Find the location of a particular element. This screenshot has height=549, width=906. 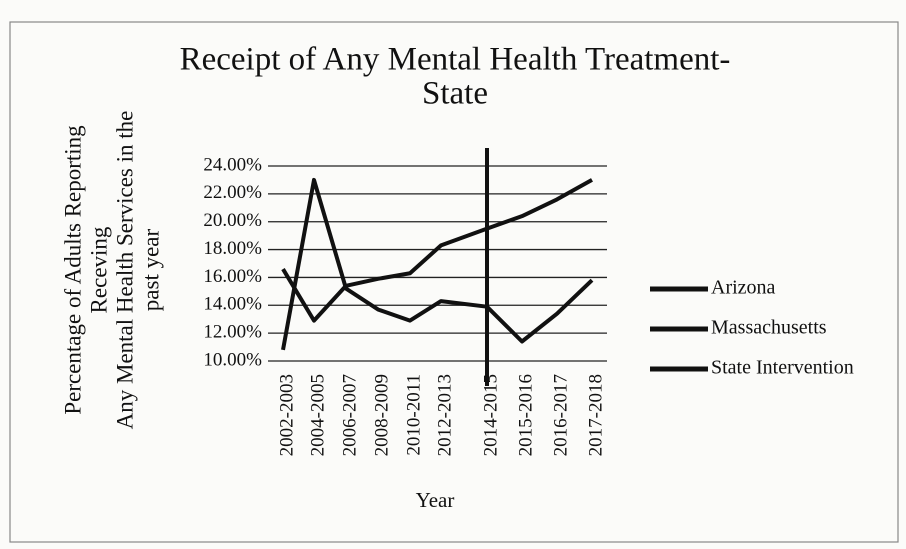

legend-label: Arizona is located at coordinates (743, 288).